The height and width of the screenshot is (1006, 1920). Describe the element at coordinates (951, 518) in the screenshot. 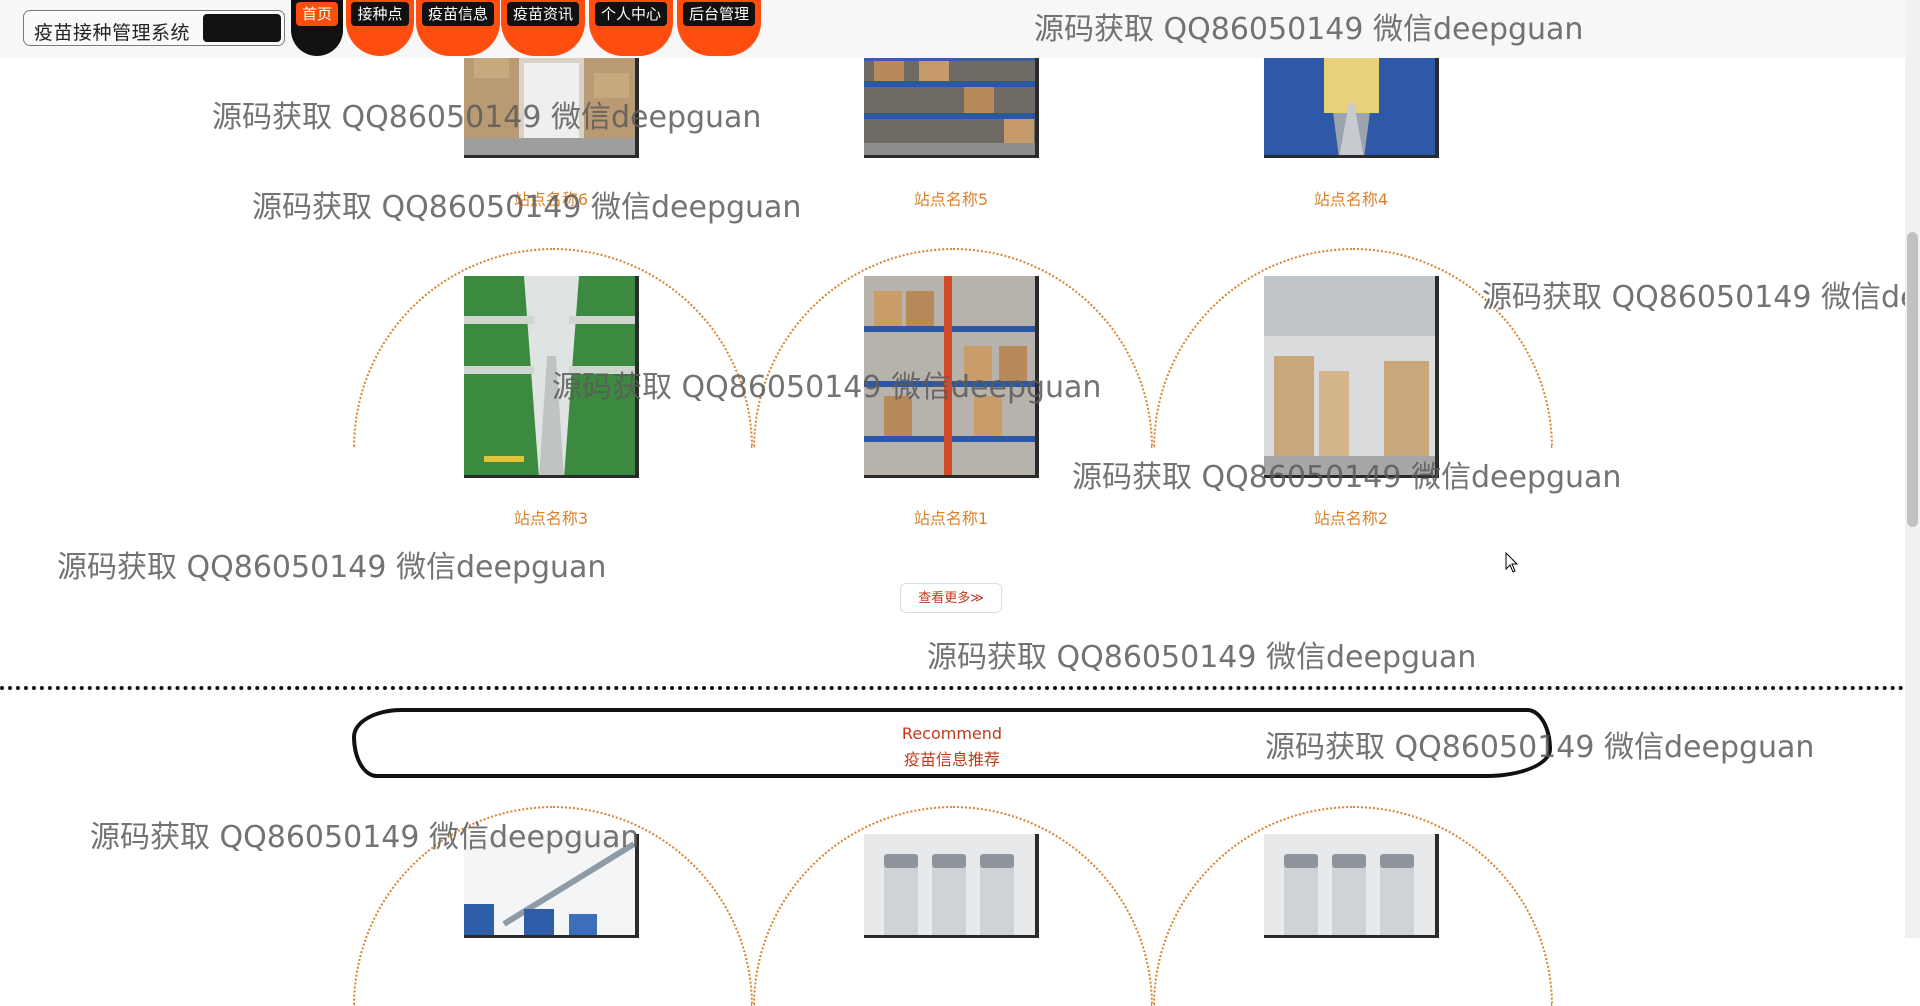

I see `site-name-1: 站点名称1` at that location.